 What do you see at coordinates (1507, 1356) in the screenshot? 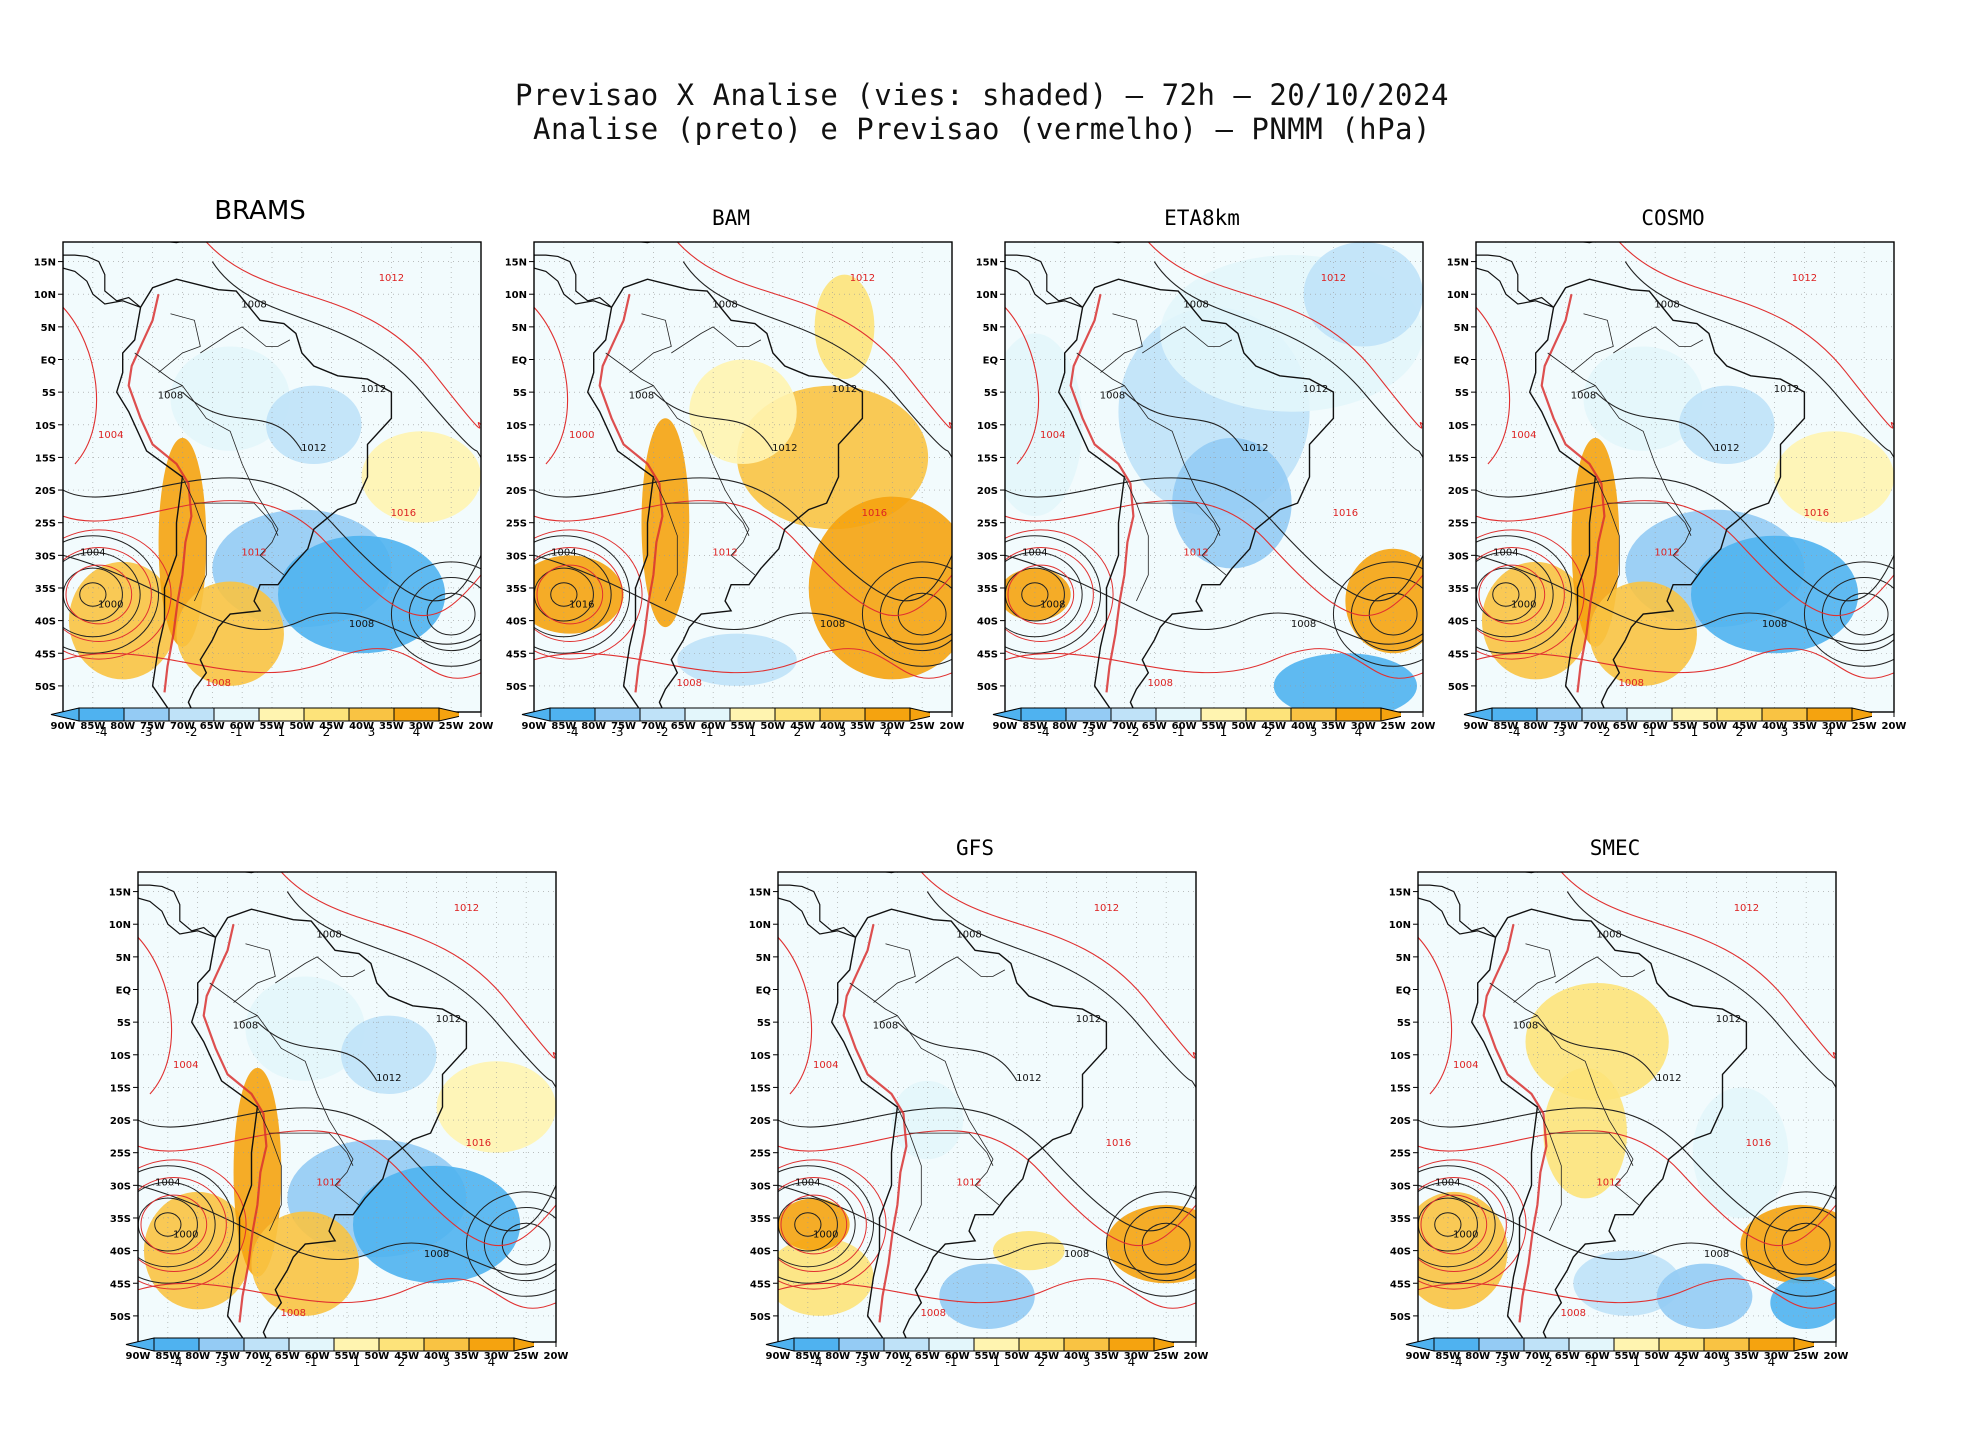
I see `lon-label: 75W` at bounding box center [1507, 1356].